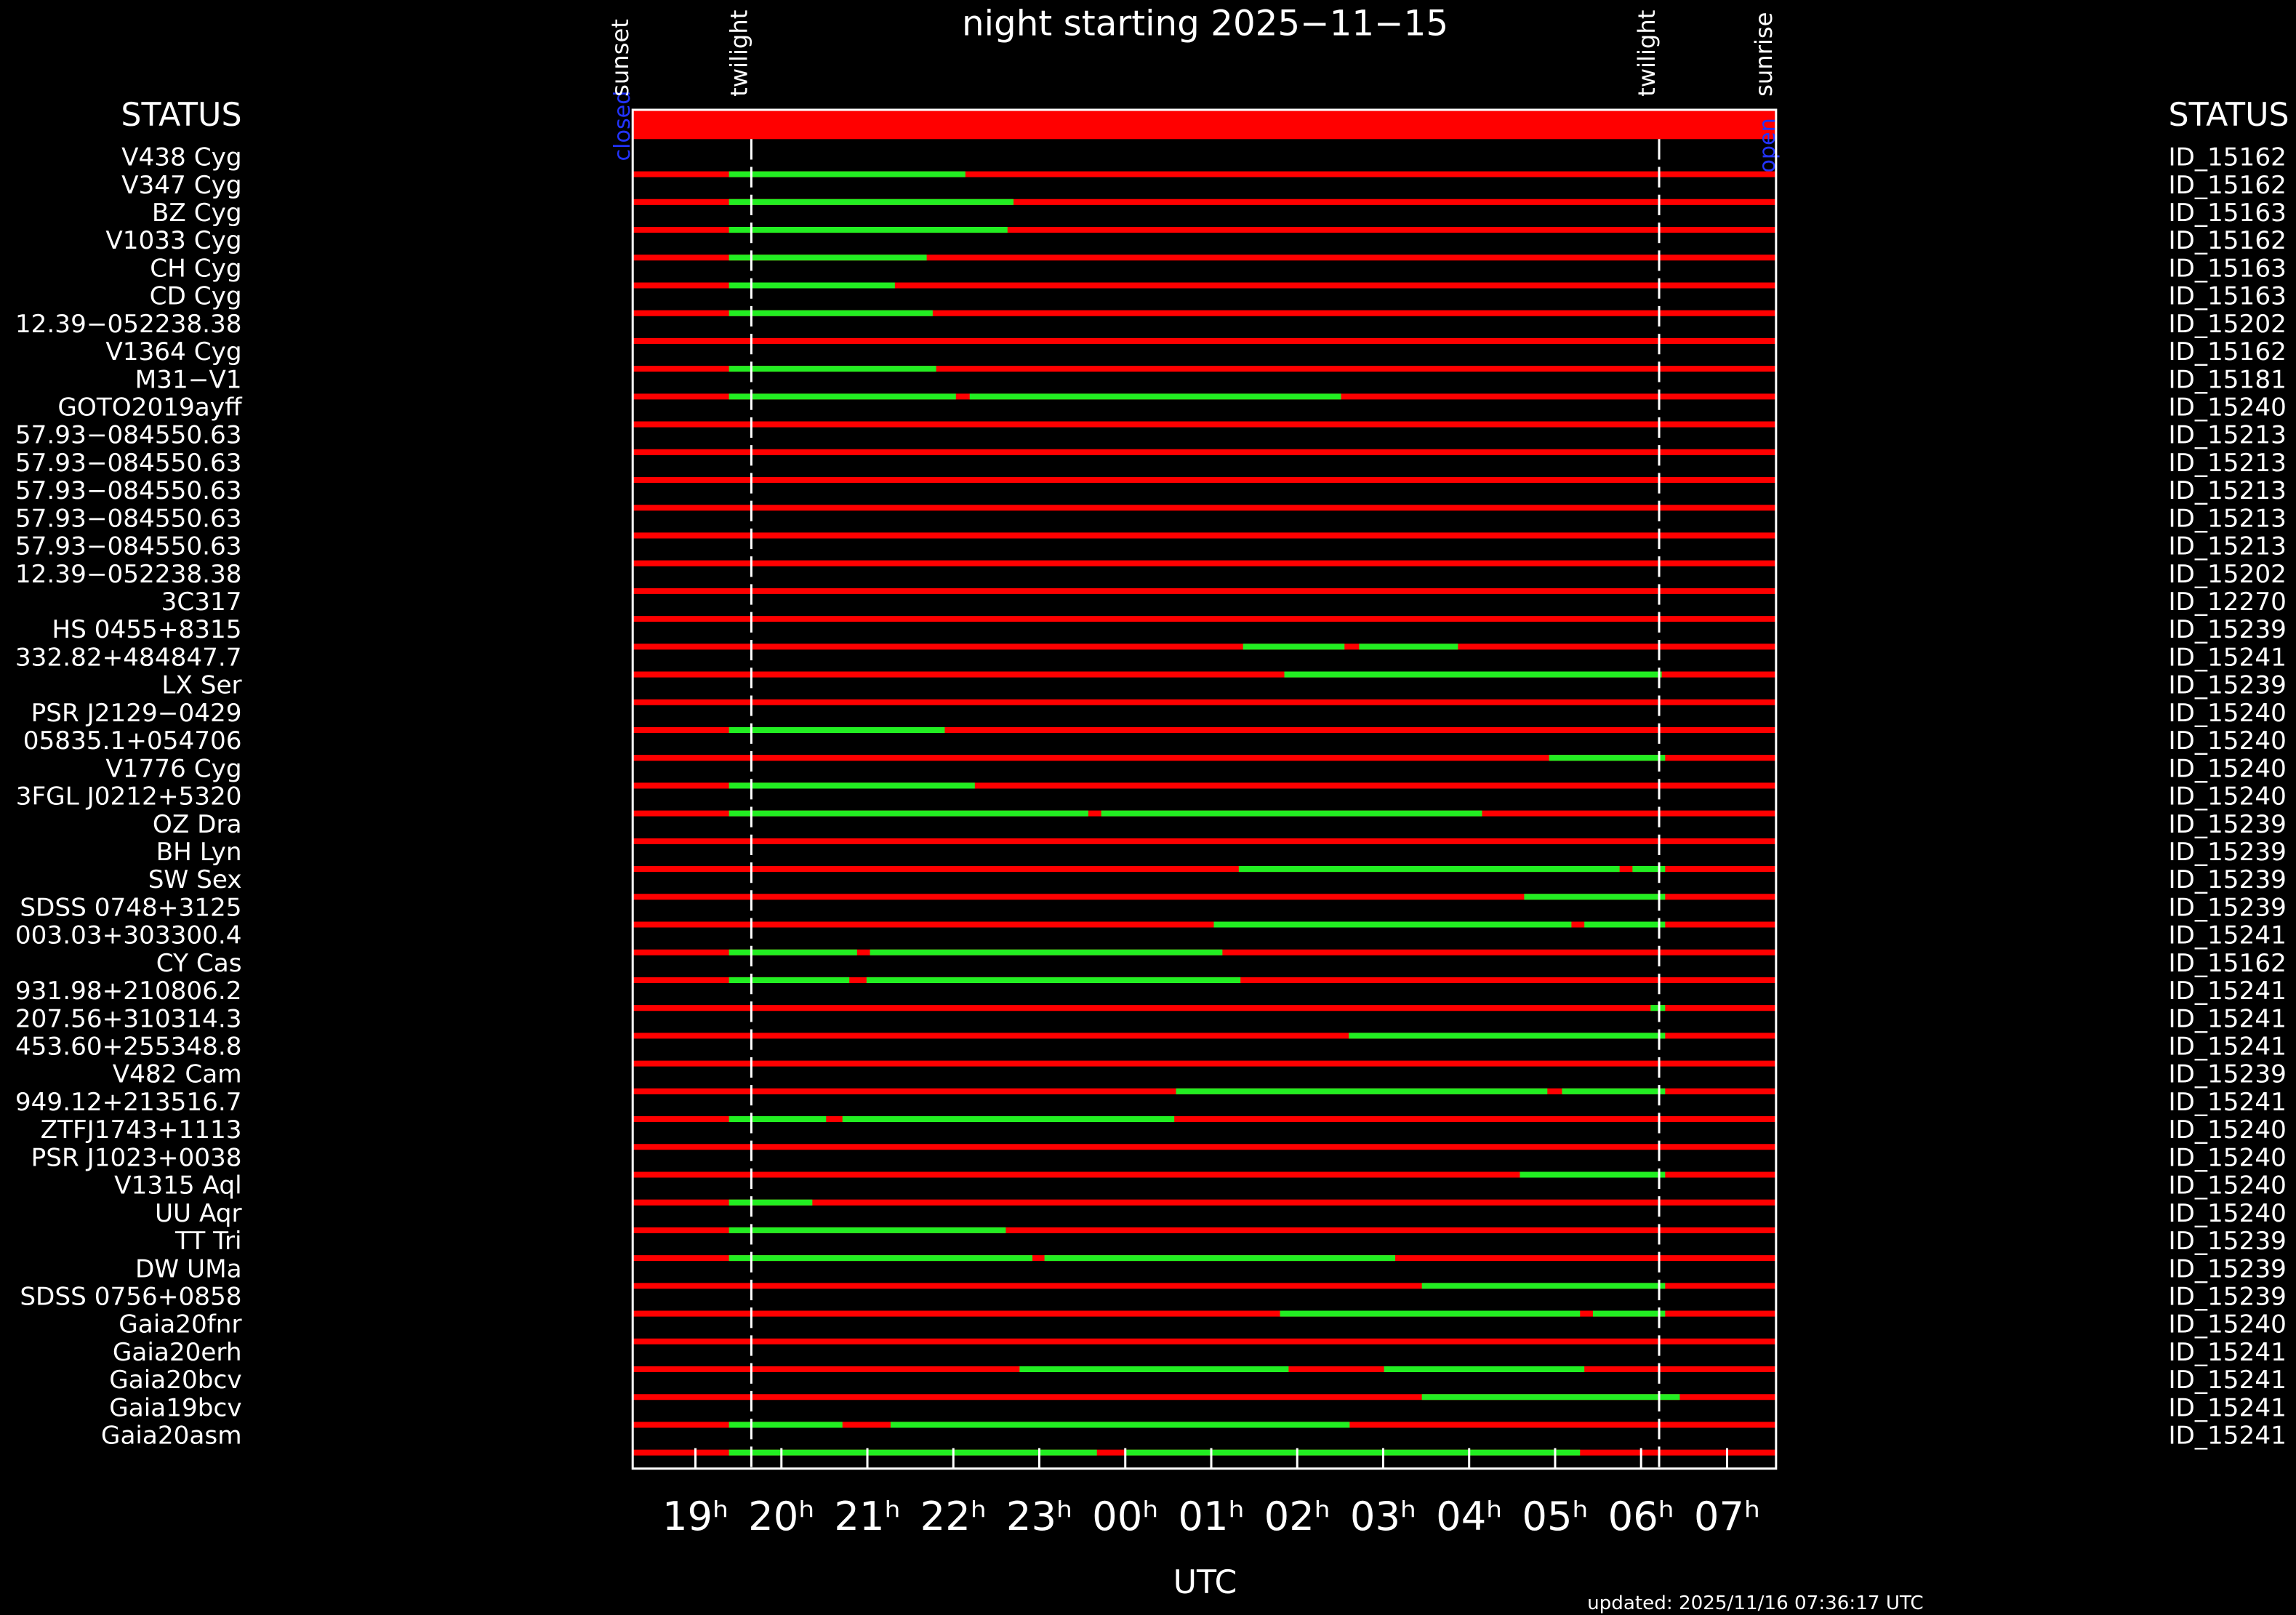  Describe the element at coordinates (620, 58) in the screenshot. I see `event-label: sunset` at that location.